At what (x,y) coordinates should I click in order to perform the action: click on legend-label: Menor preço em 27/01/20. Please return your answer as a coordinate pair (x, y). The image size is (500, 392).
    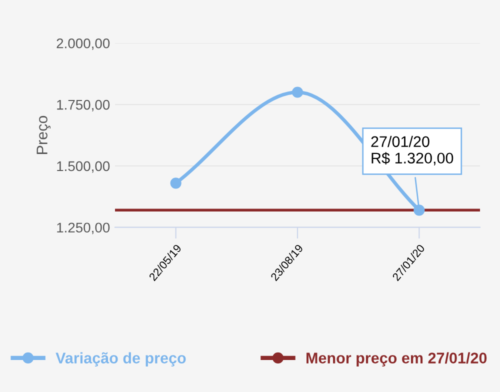
    Looking at the image, I should click on (396, 359).